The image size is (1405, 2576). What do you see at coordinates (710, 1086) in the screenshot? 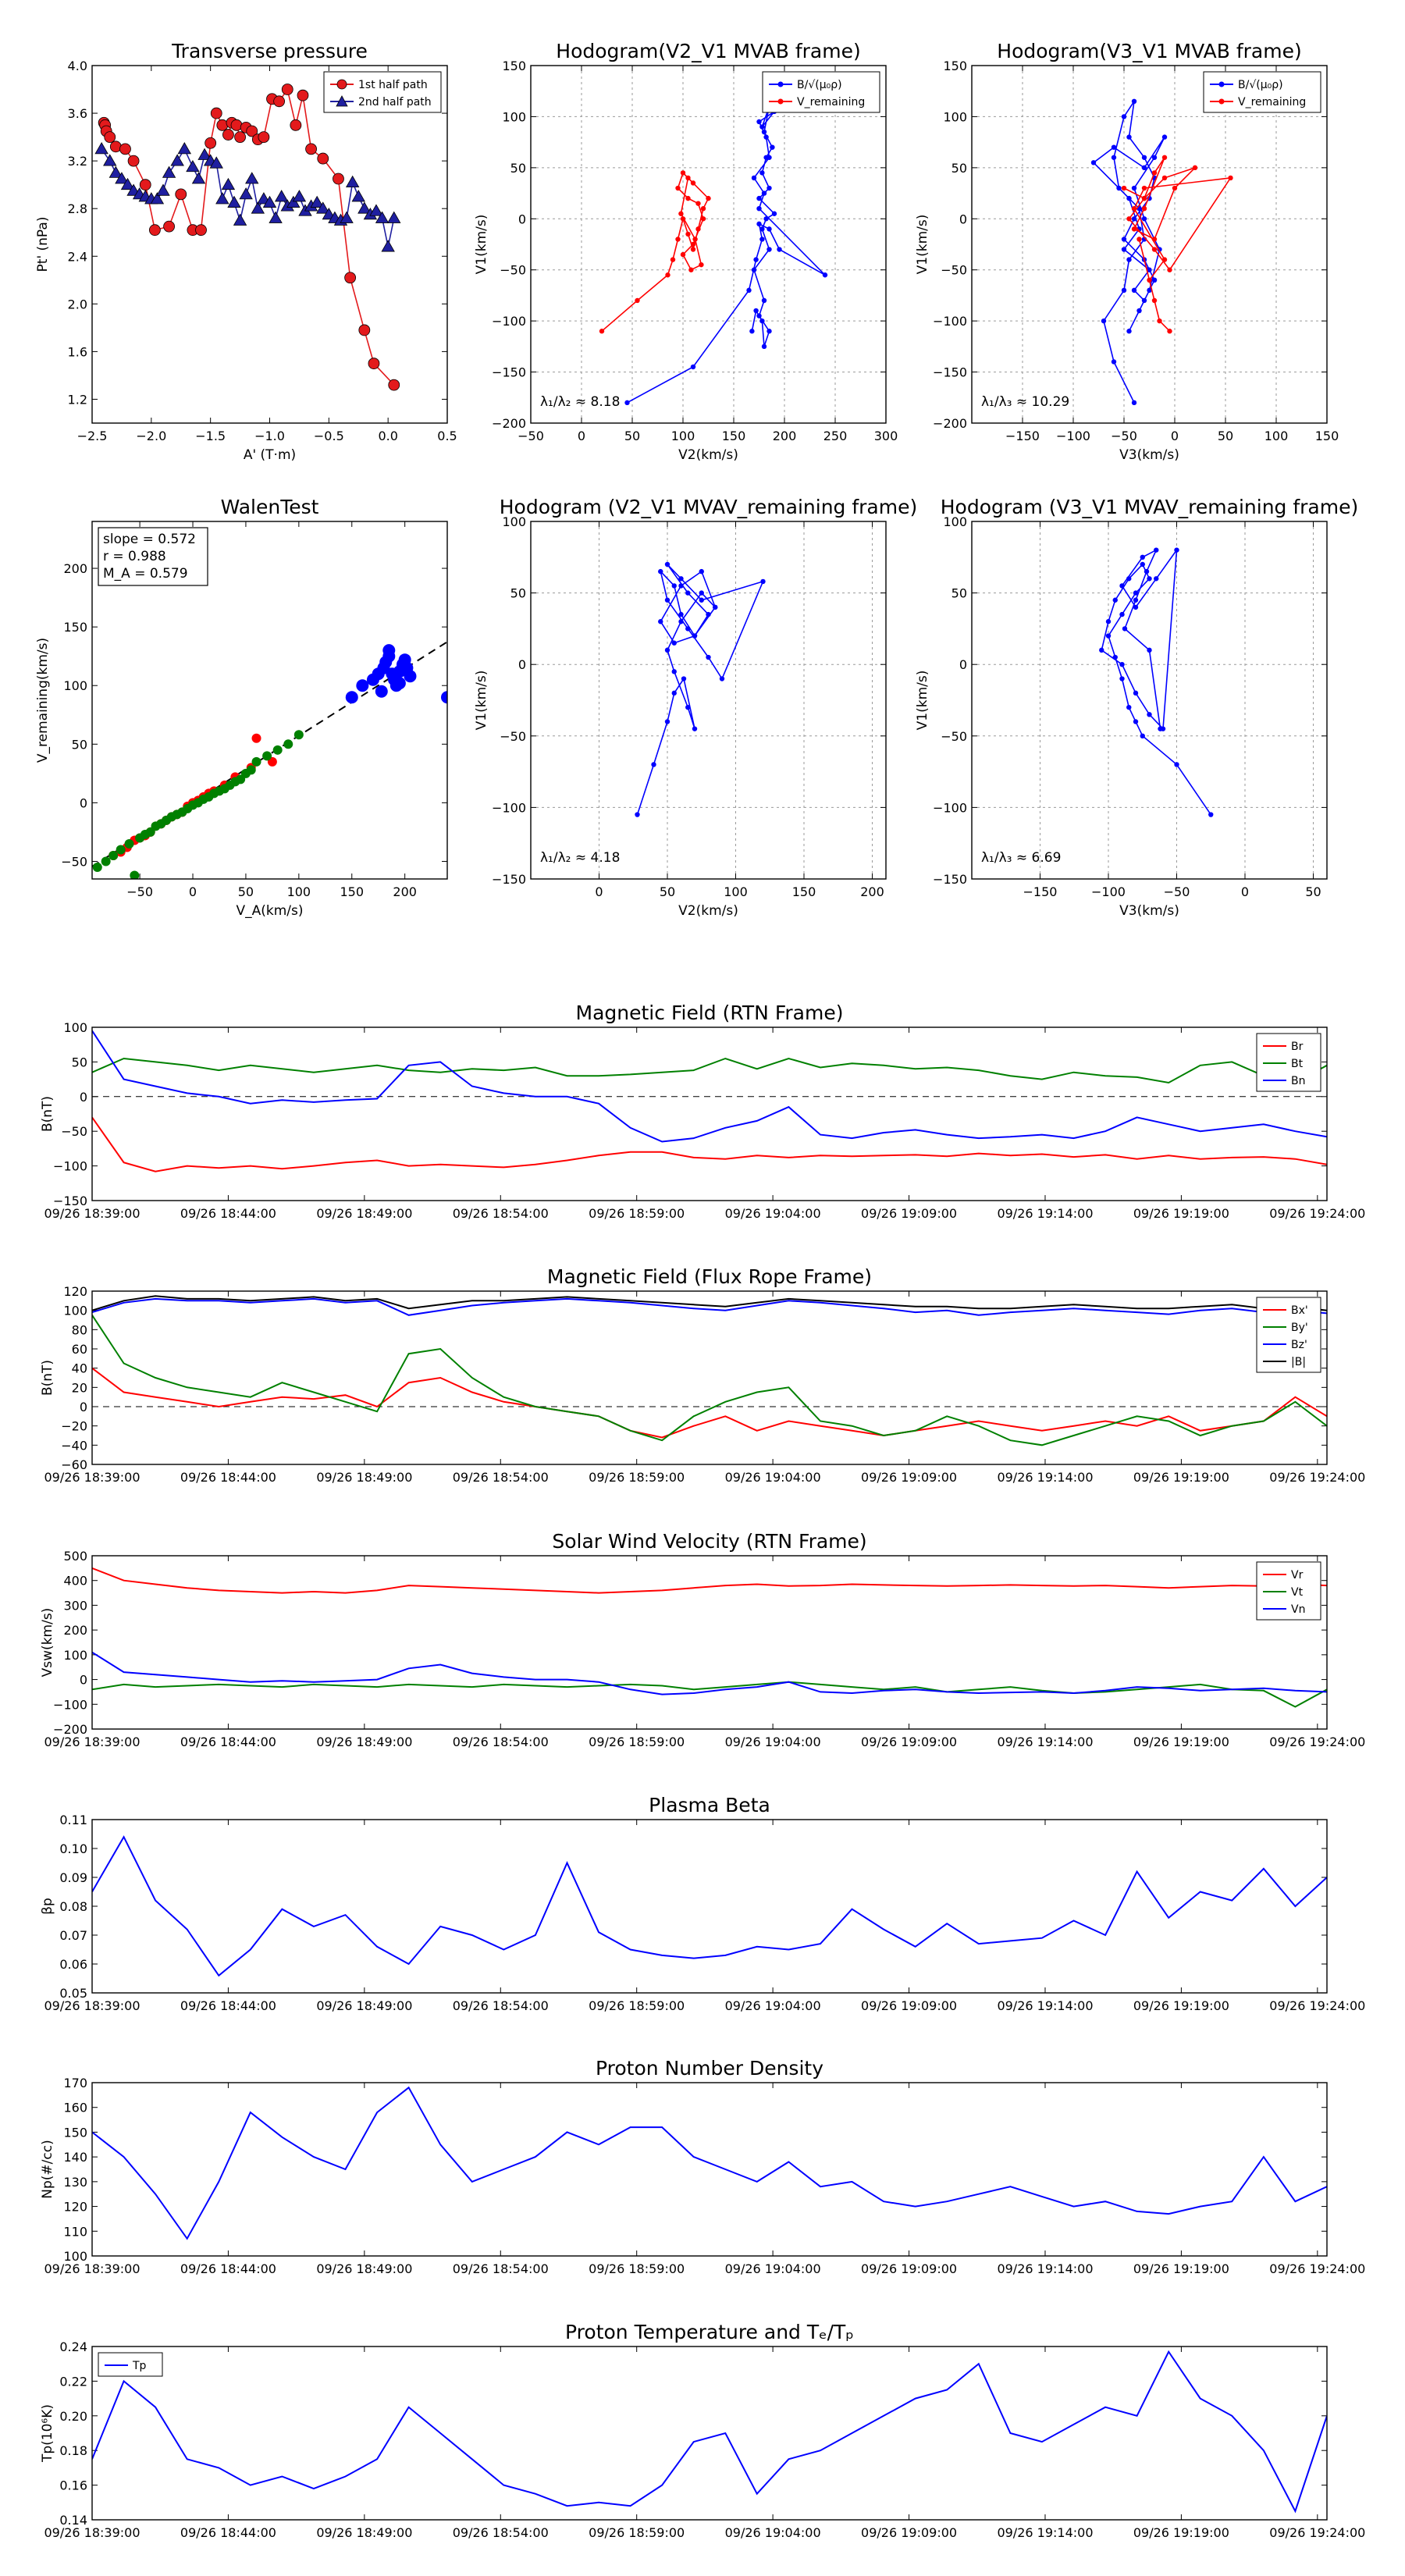
I see `series-line-bn` at bounding box center [710, 1086].